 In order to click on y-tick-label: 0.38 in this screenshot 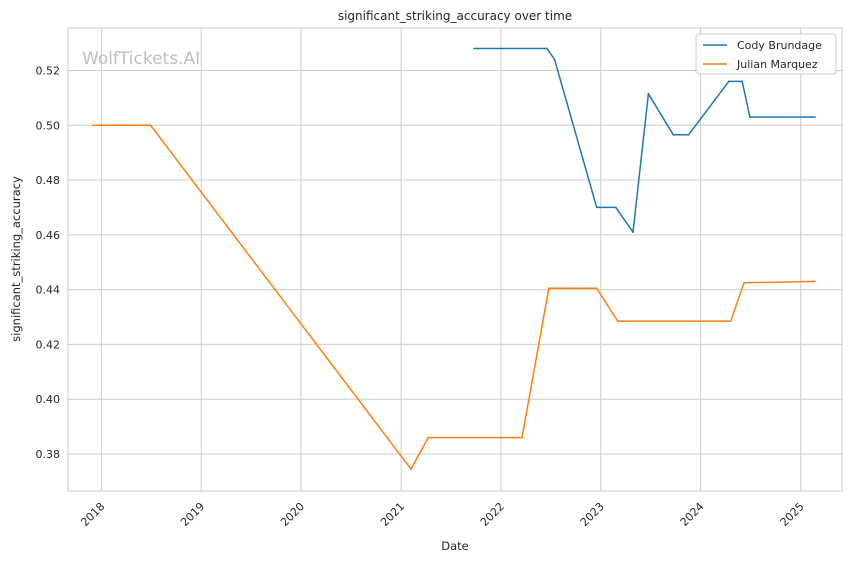, I will do `click(48, 454)`.